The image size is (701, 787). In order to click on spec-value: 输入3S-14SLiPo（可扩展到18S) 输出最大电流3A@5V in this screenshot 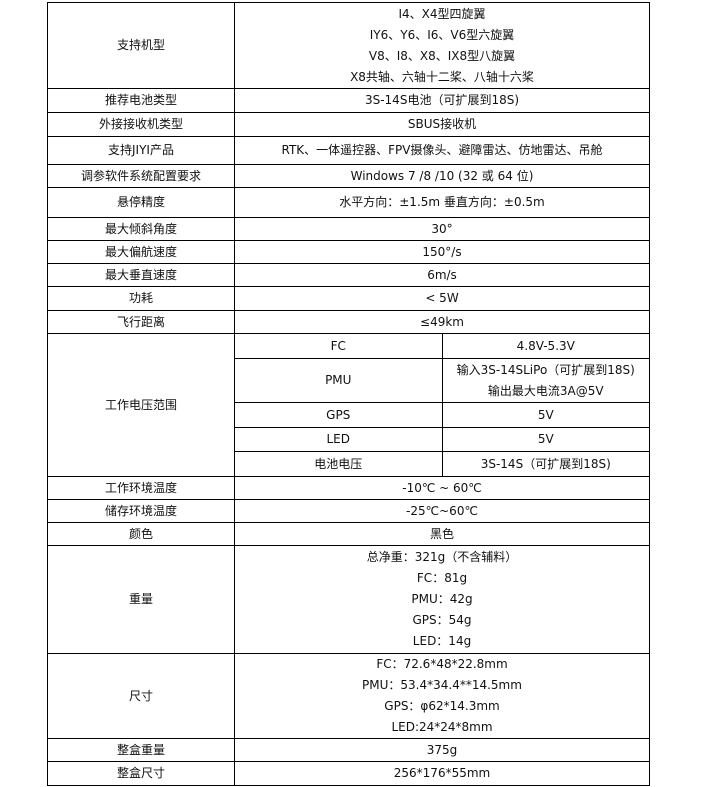, I will do `click(545, 380)`.